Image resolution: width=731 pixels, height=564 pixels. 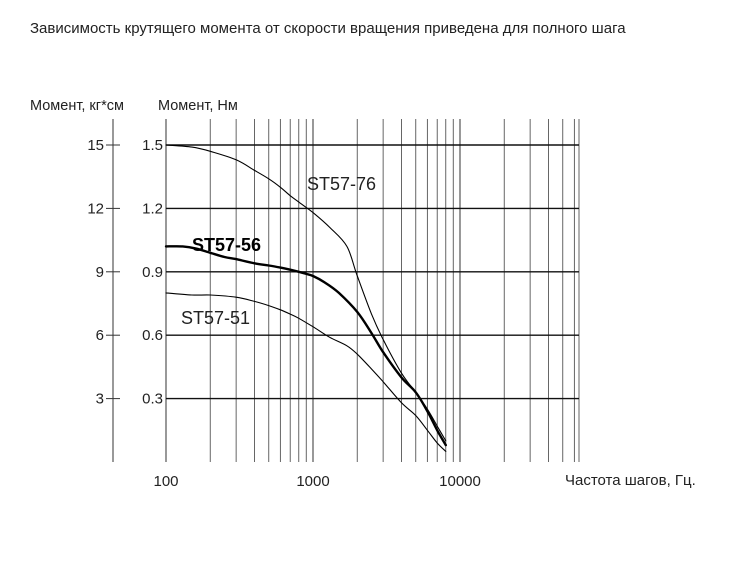 What do you see at coordinates (113, 290) in the screenshot?
I see `axes` at bounding box center [113, 290].